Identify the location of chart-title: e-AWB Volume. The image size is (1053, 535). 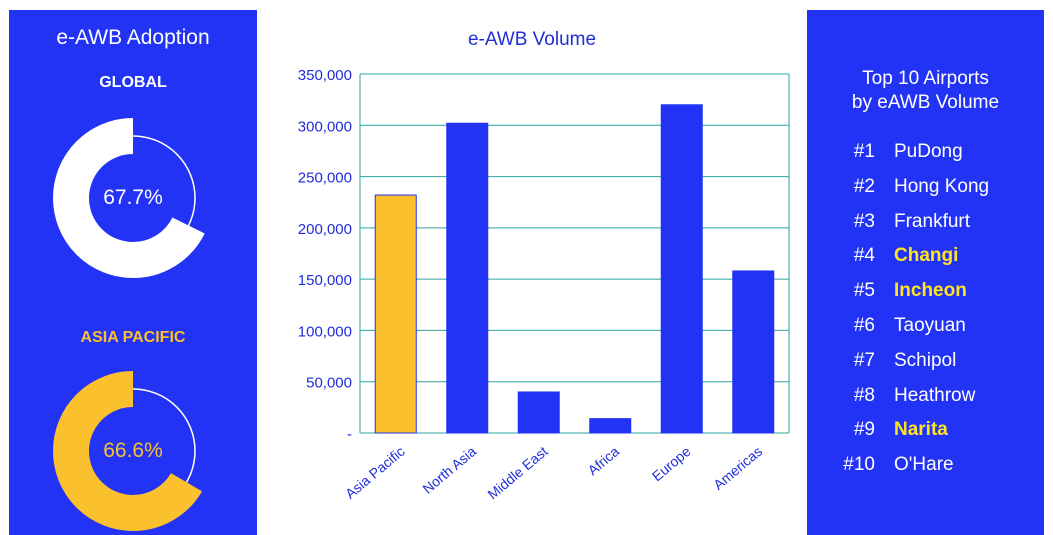
(532, 39).